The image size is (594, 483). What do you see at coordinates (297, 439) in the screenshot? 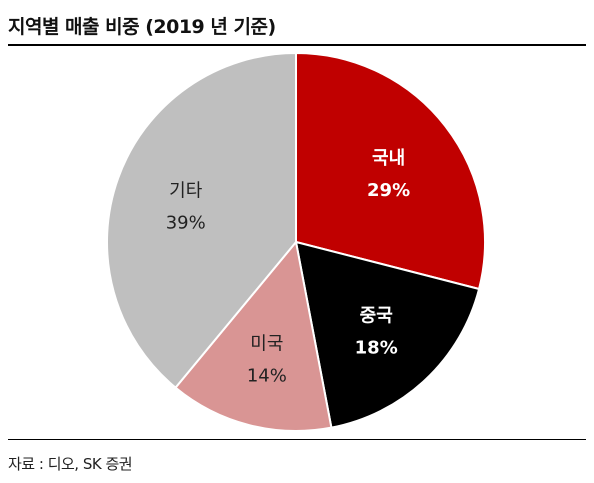
I see `footer-rule` at bounding box center [297, 439].